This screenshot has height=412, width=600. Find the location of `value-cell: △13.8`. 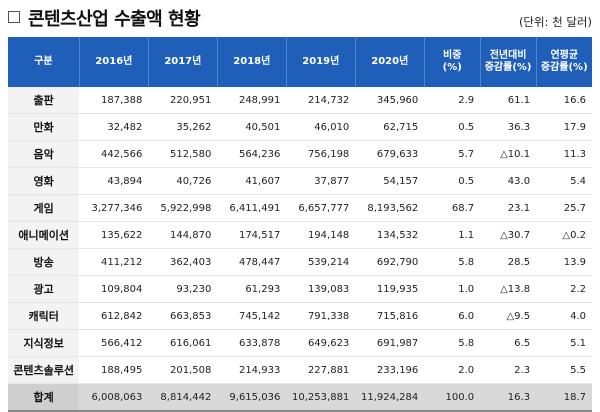

value-cell: △13.8 is located at coordinates (508, 289).